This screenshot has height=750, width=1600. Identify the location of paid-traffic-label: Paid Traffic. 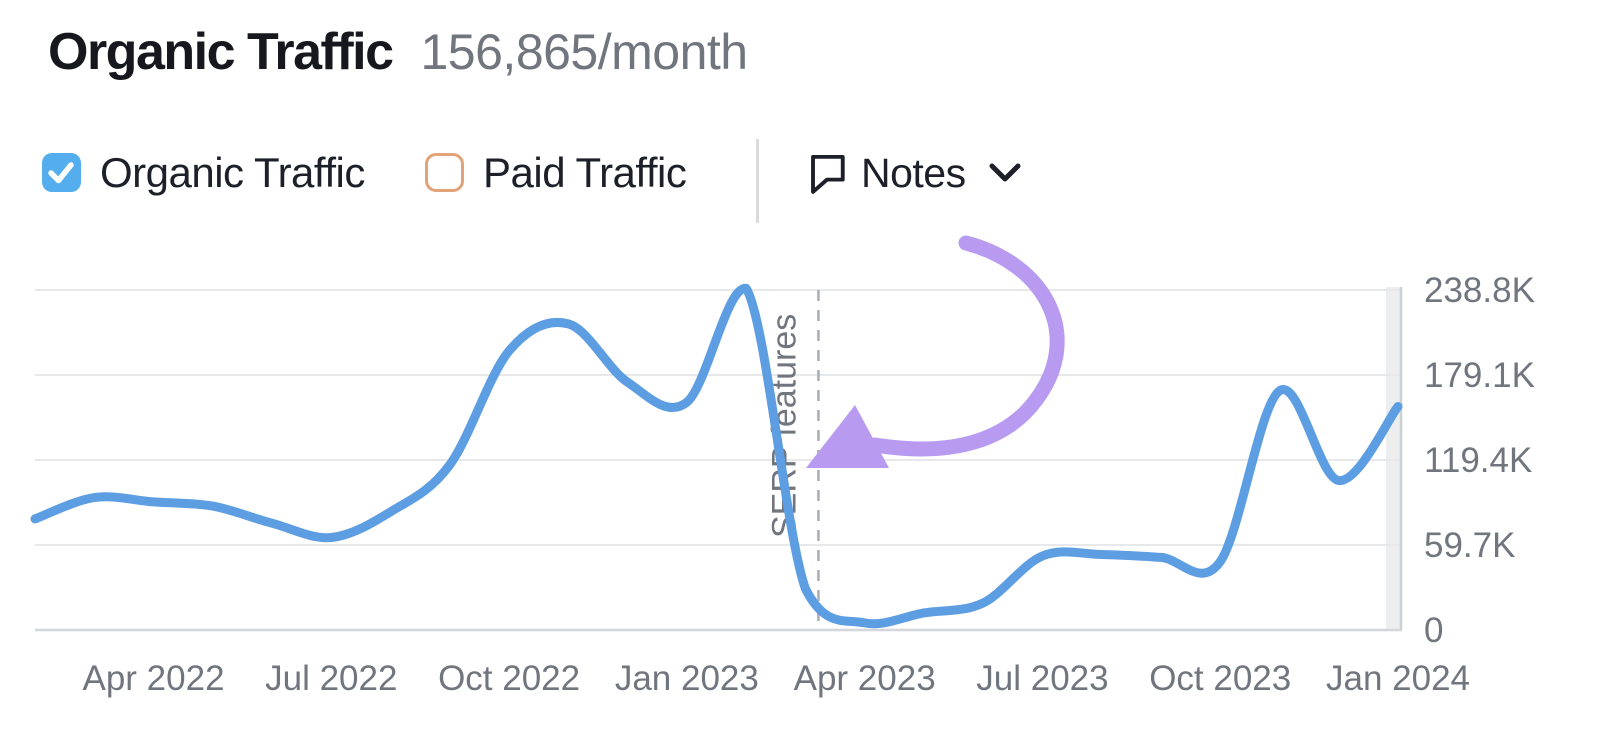
(585, 172).